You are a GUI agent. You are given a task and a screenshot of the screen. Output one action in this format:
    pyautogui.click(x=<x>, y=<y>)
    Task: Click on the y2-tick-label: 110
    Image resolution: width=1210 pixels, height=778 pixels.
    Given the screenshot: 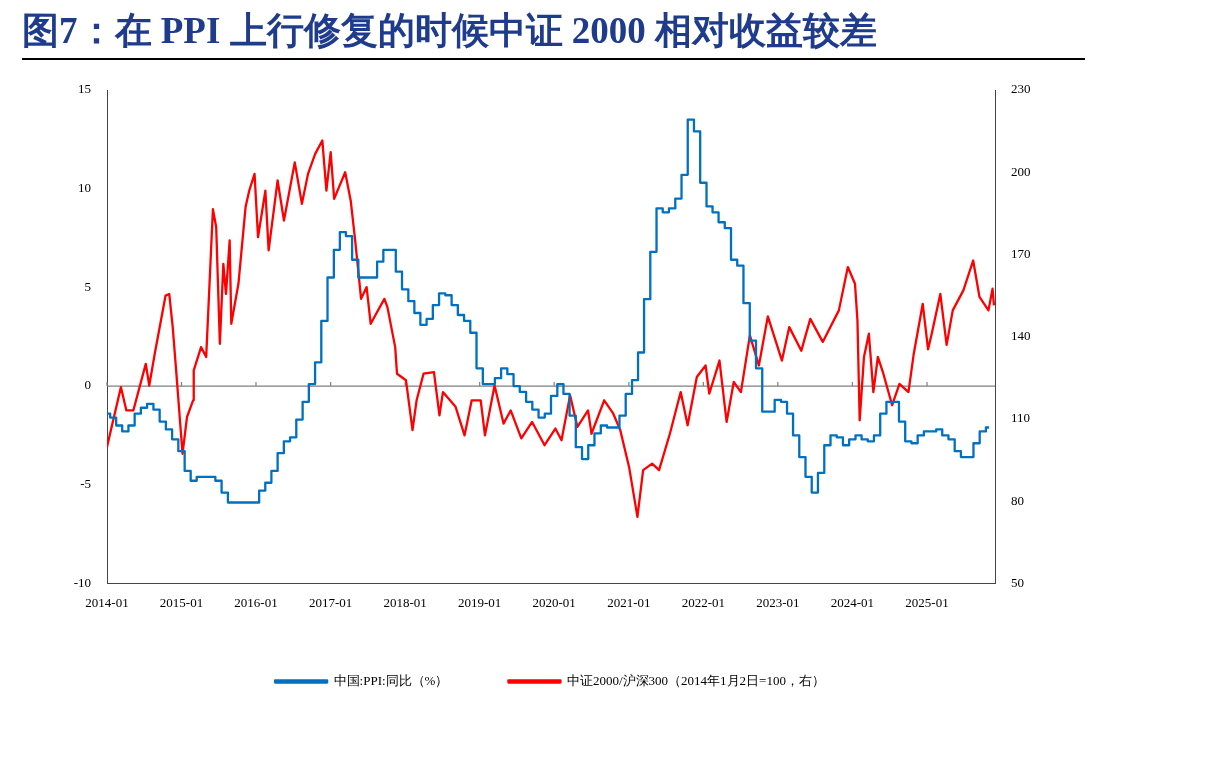 What is the action you would take?
    pyautogui.click(x=1021, y=418)
    